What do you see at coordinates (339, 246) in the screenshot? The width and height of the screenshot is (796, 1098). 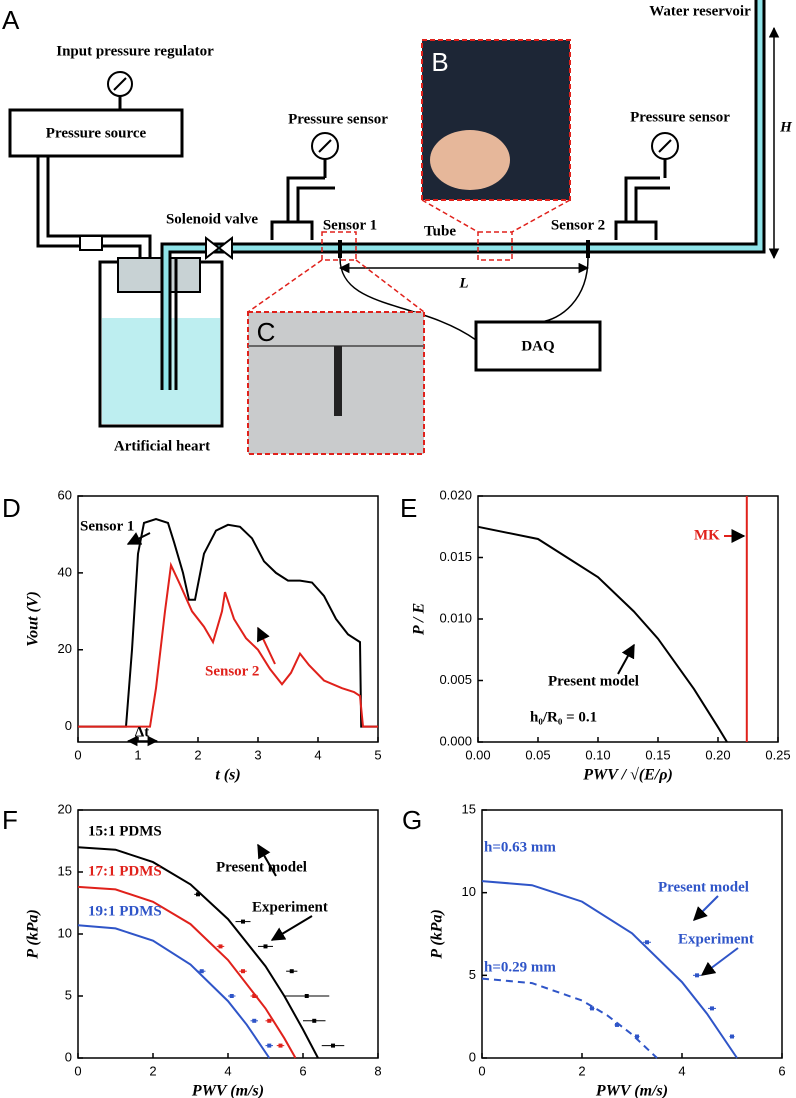 I see `zoom-box` at bounding box center [339, 246].